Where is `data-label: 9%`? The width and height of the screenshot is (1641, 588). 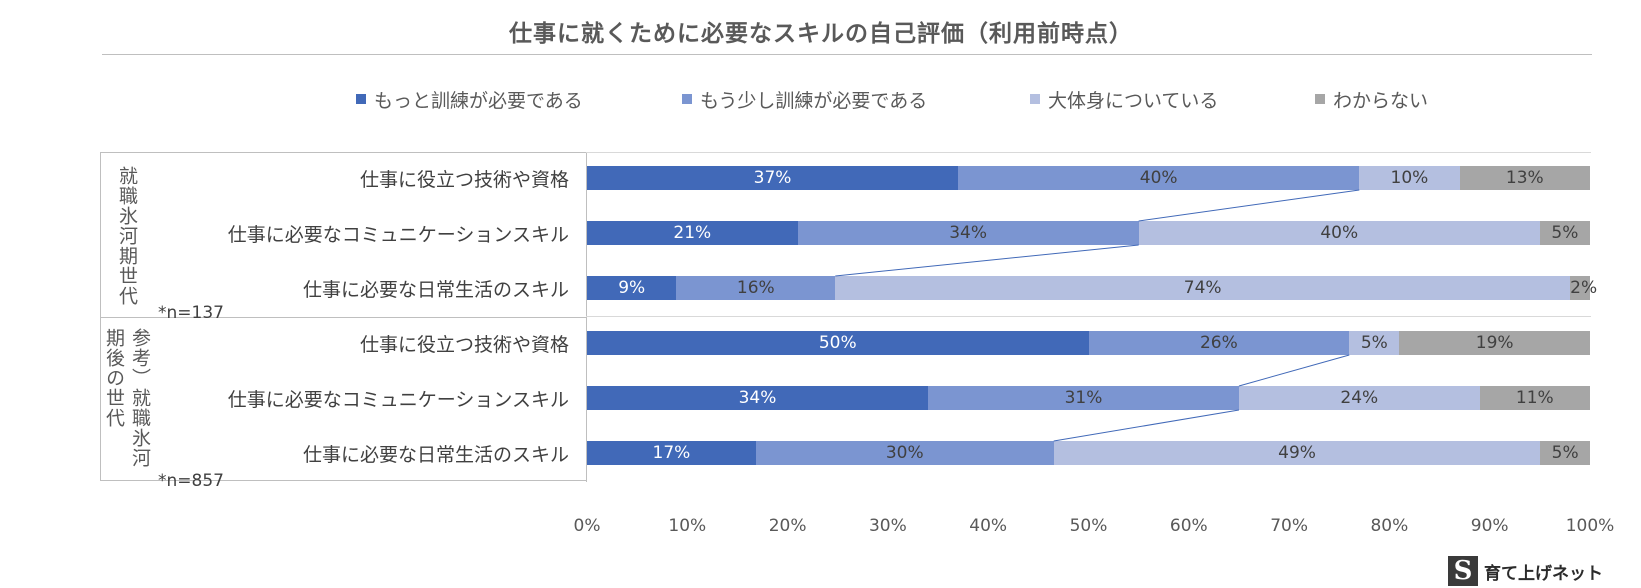
data-label: 9% is located at coordinates (632, 288).